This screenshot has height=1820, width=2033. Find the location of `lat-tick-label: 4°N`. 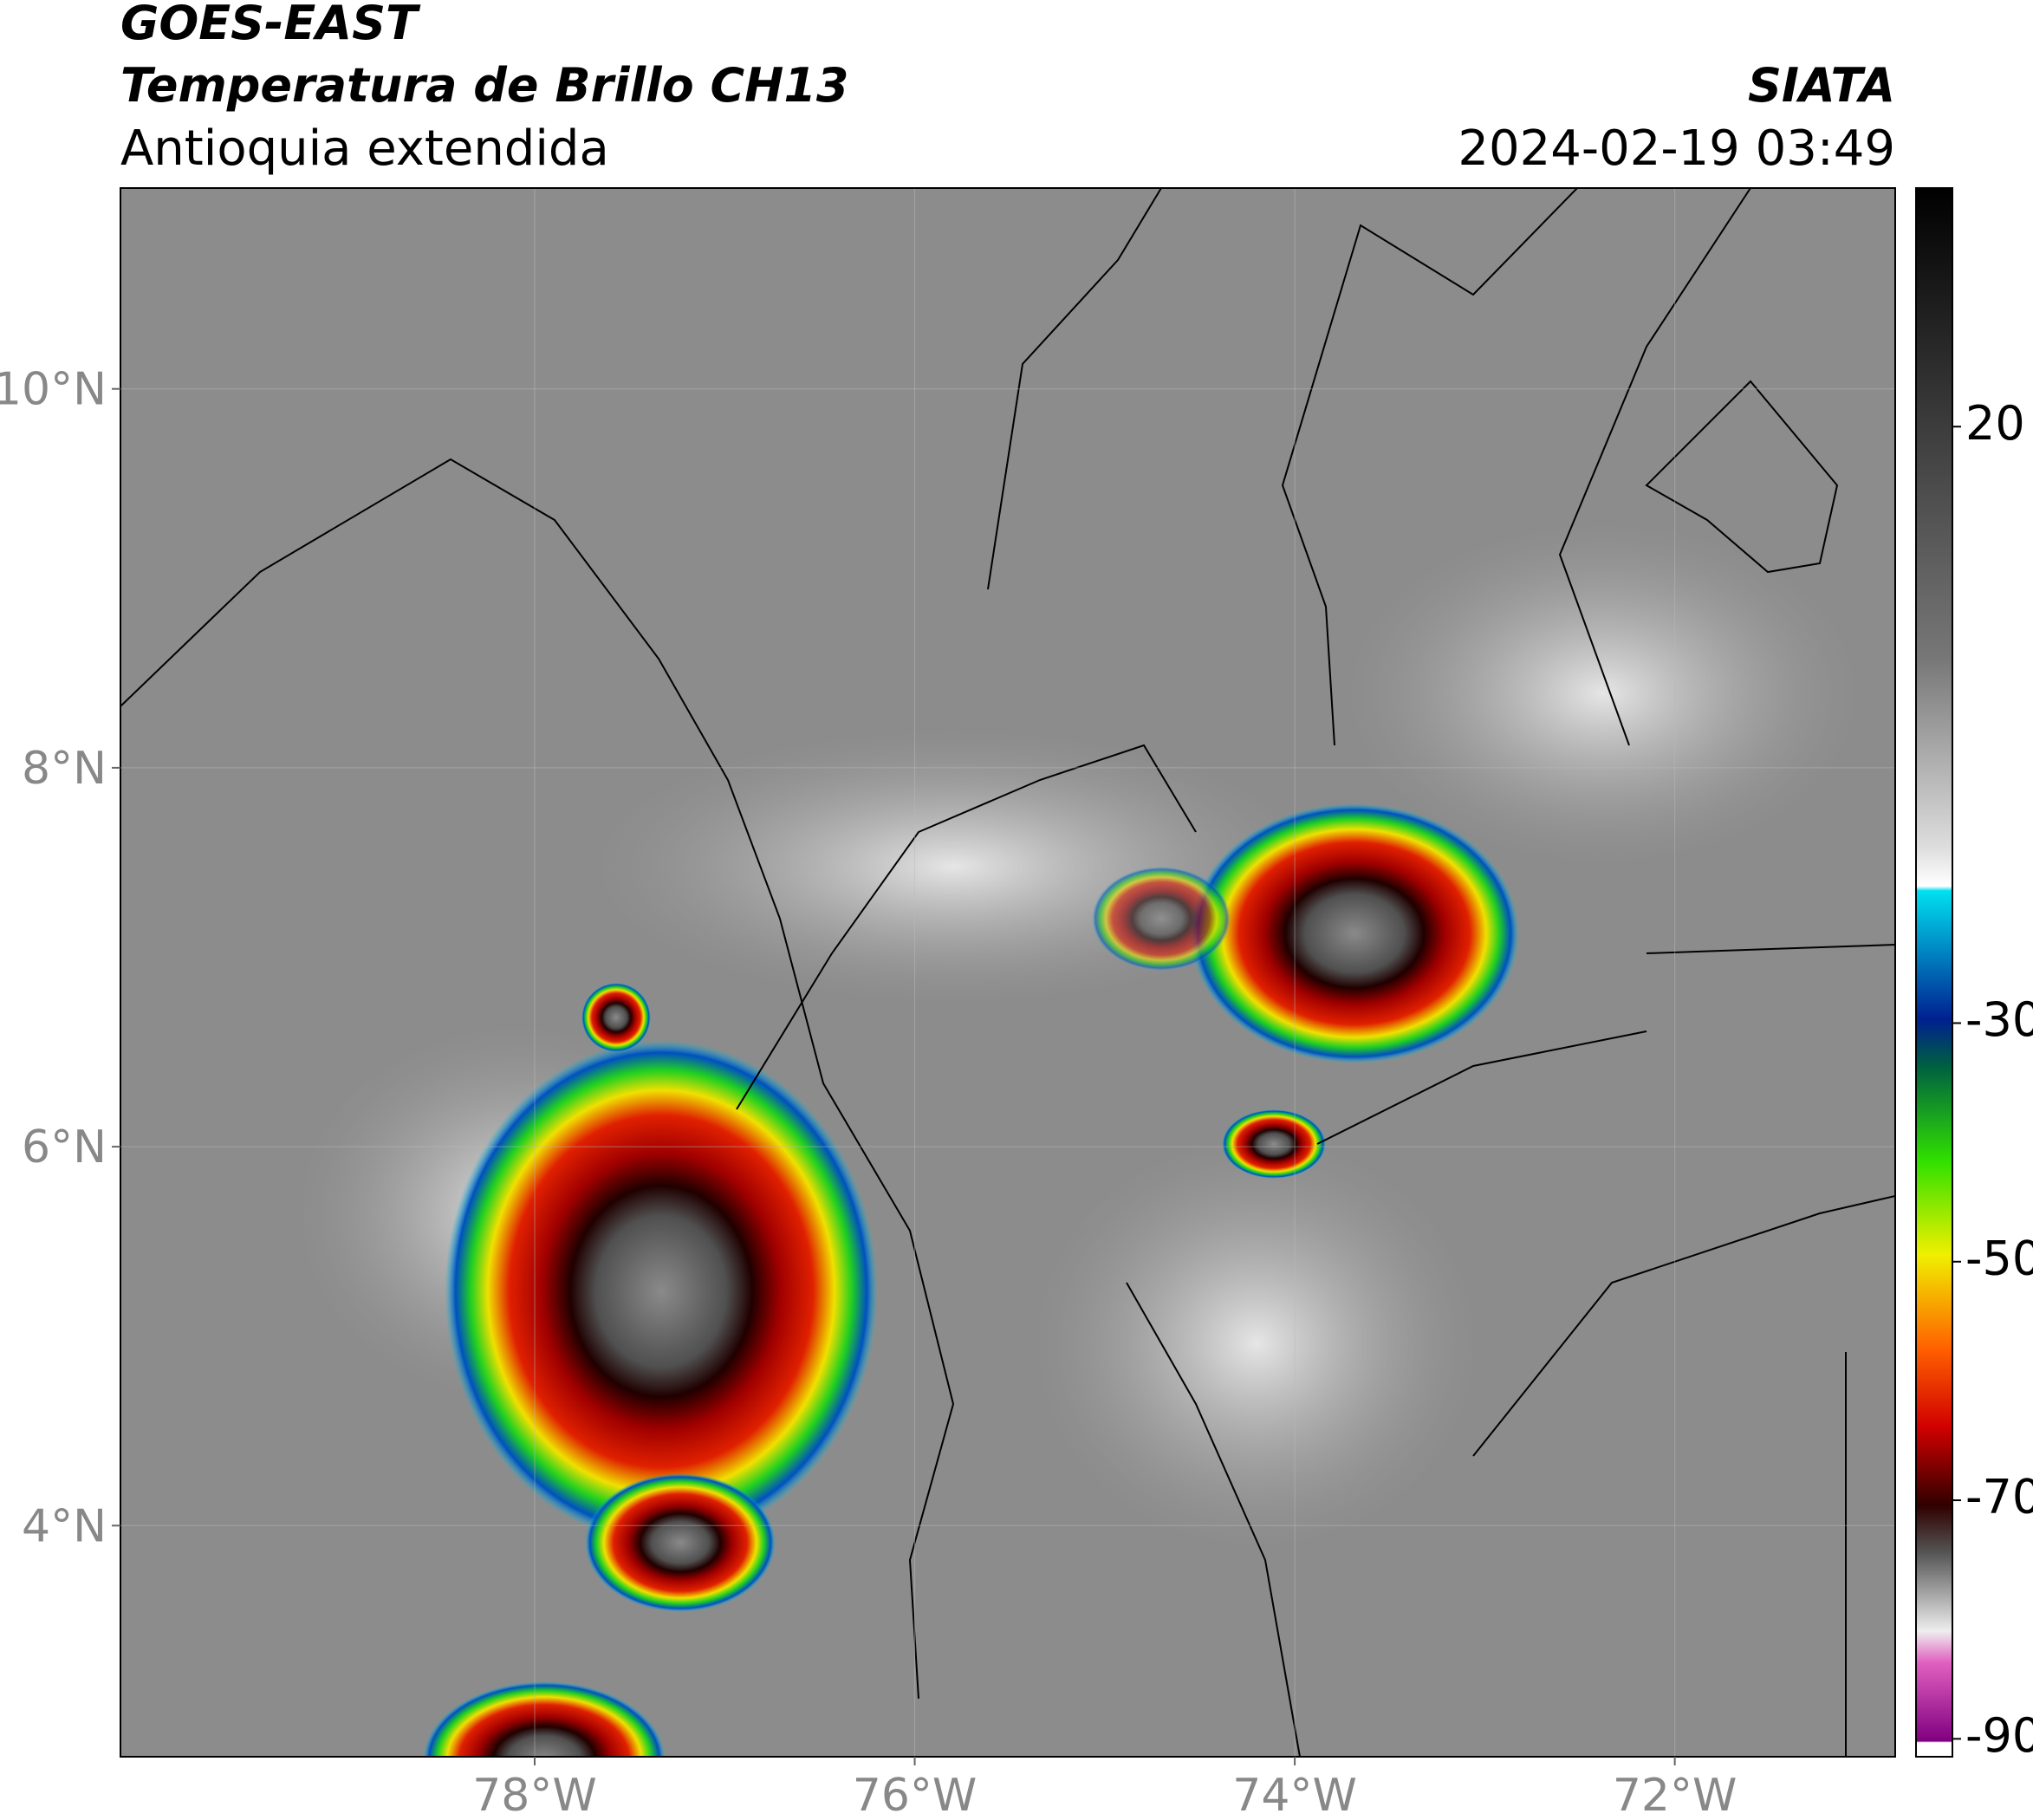

lat-tick-label: 4°N is located at coordinates (64, 1526).